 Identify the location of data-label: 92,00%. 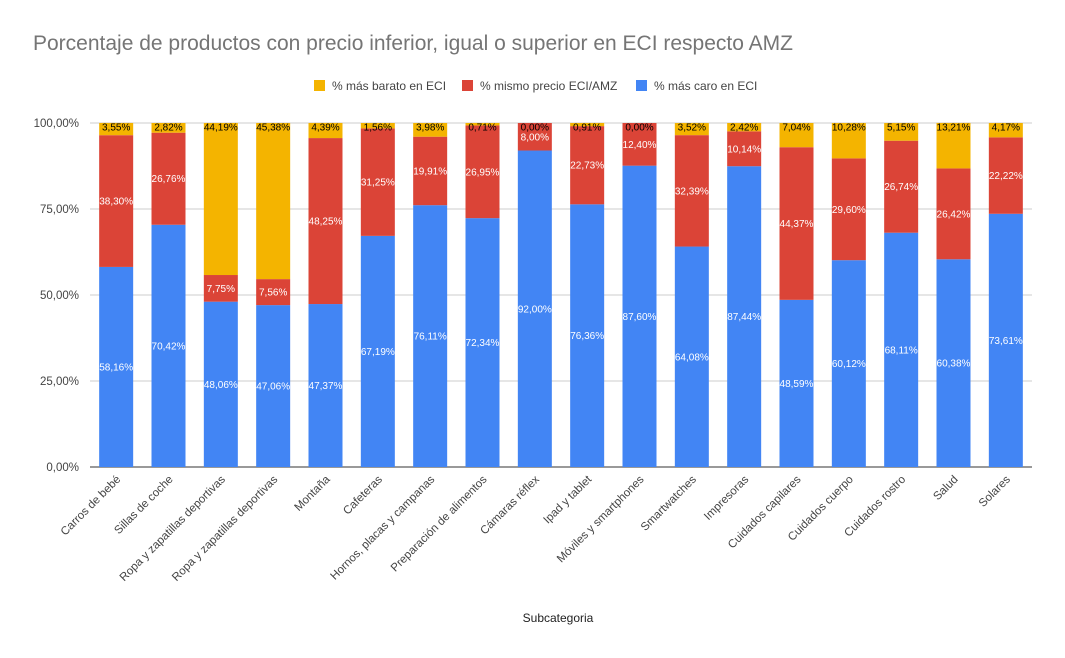
(535, 309).